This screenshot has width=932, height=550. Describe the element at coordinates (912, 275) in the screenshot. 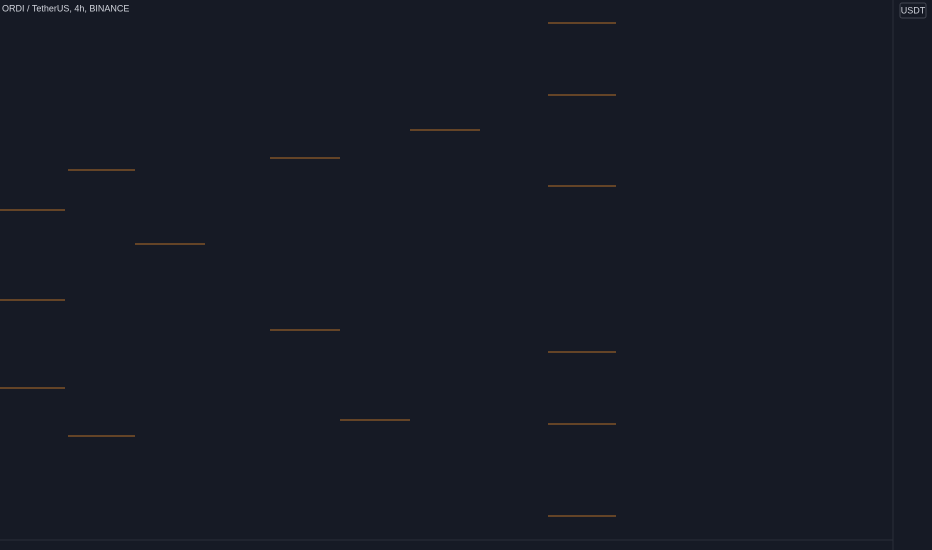

I see `price-axis-bg` at that location.